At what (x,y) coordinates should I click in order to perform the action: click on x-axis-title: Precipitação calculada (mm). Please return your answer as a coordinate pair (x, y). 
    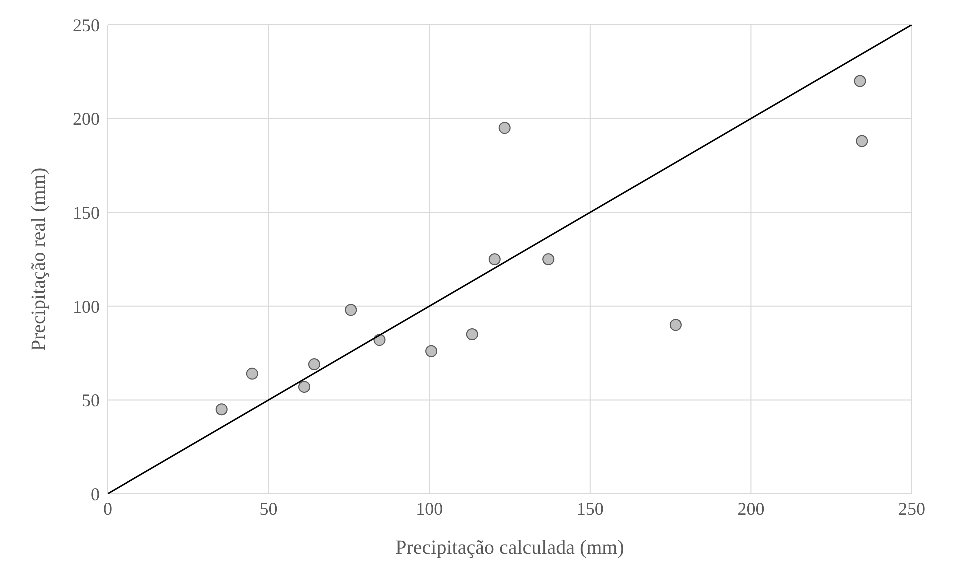
    Looking at the image, I should click on (510, 548).